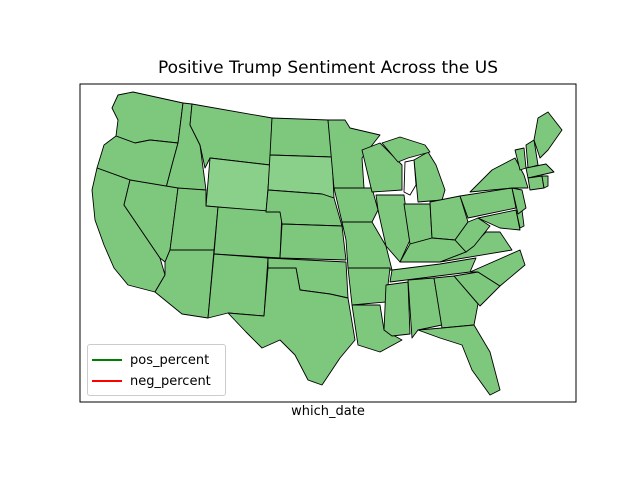  I want to click on state-florida, so click(459, 360).